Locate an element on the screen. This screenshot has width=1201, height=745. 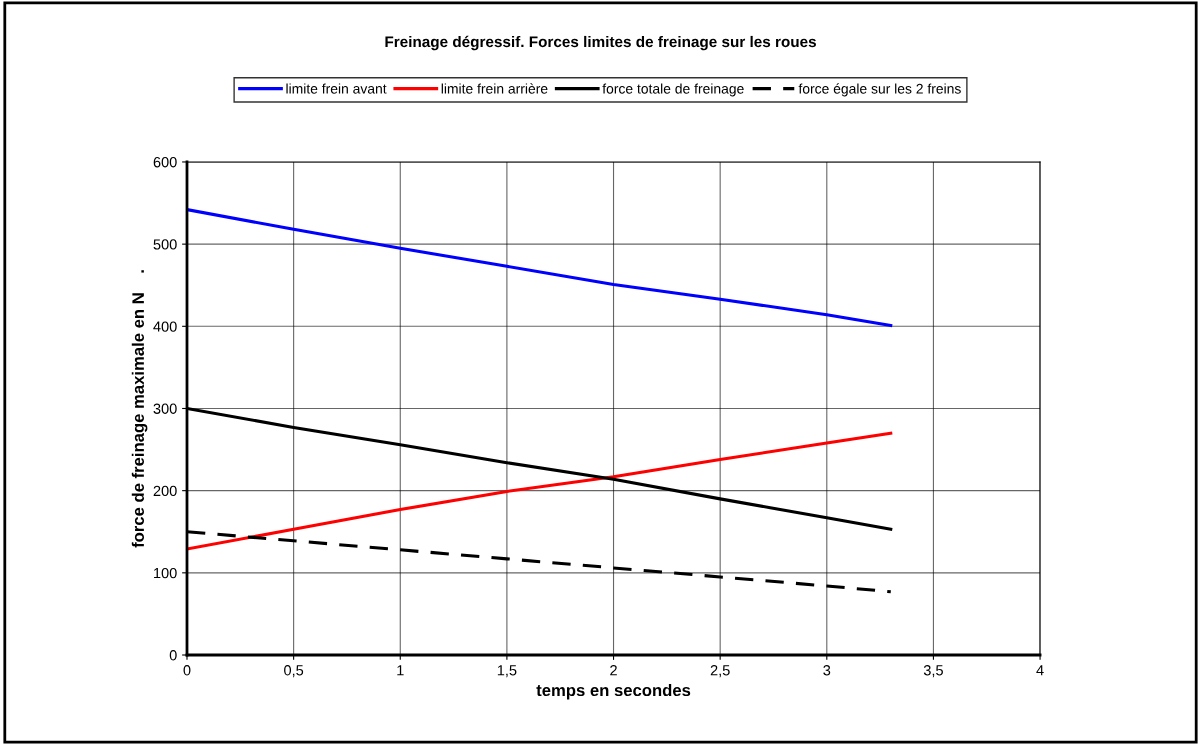
x-tick-label: 0,5 is located at coordinates (294, 671).